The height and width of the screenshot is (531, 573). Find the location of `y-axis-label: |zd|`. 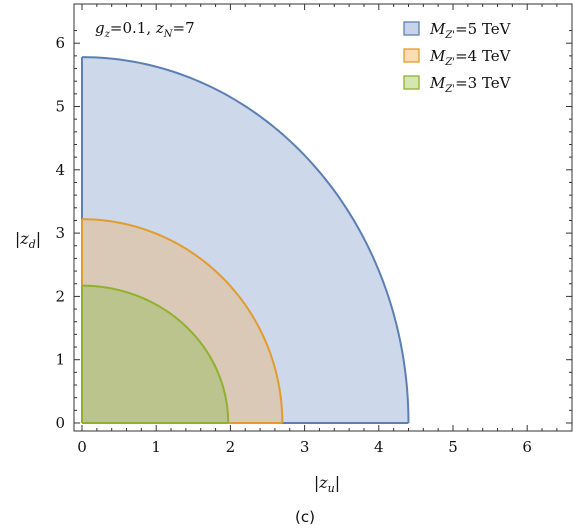

y-axis-label: |zd| is located at coordinates (28, 240).